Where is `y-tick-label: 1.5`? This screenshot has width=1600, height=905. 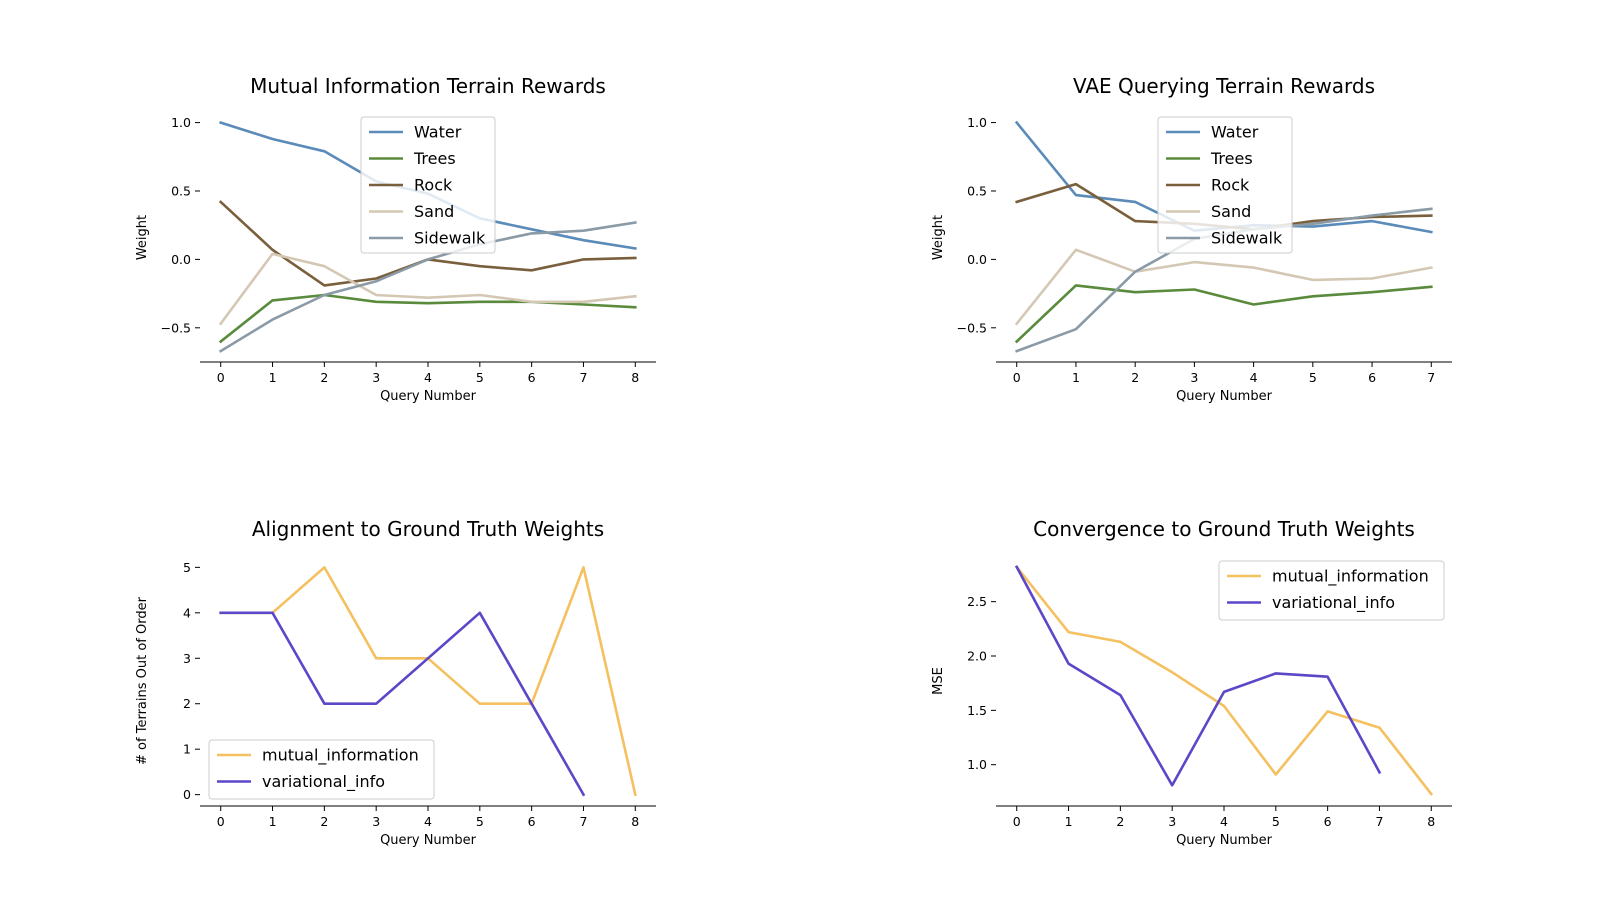
y-tick-label: 1.5 is located at coordinates (977, 710).